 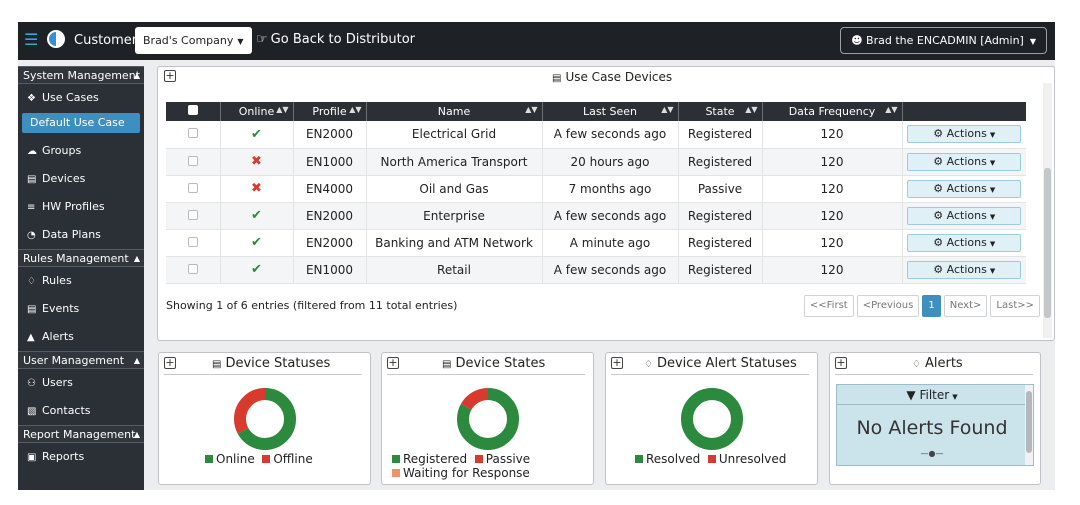 What do you see at coordinates (343, 39) in the screenshot?
I see `go-back-label: Go Back to Distributor` at bounding box center [343, 39].